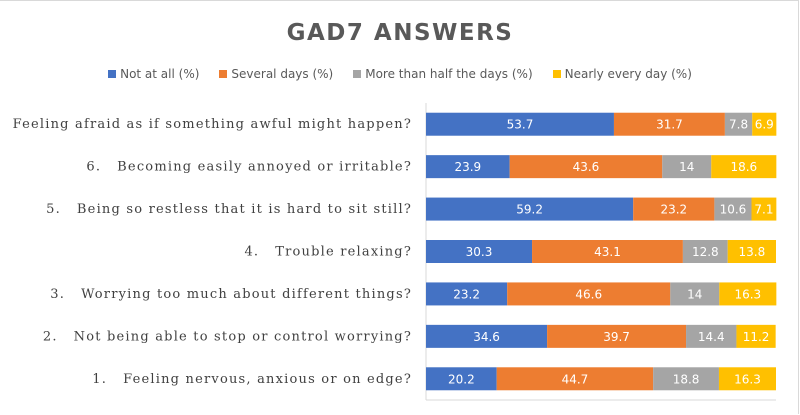 The height and width of the screenshot is (415, 800). I want to click on data-label: 46.6, so click(588, 294).